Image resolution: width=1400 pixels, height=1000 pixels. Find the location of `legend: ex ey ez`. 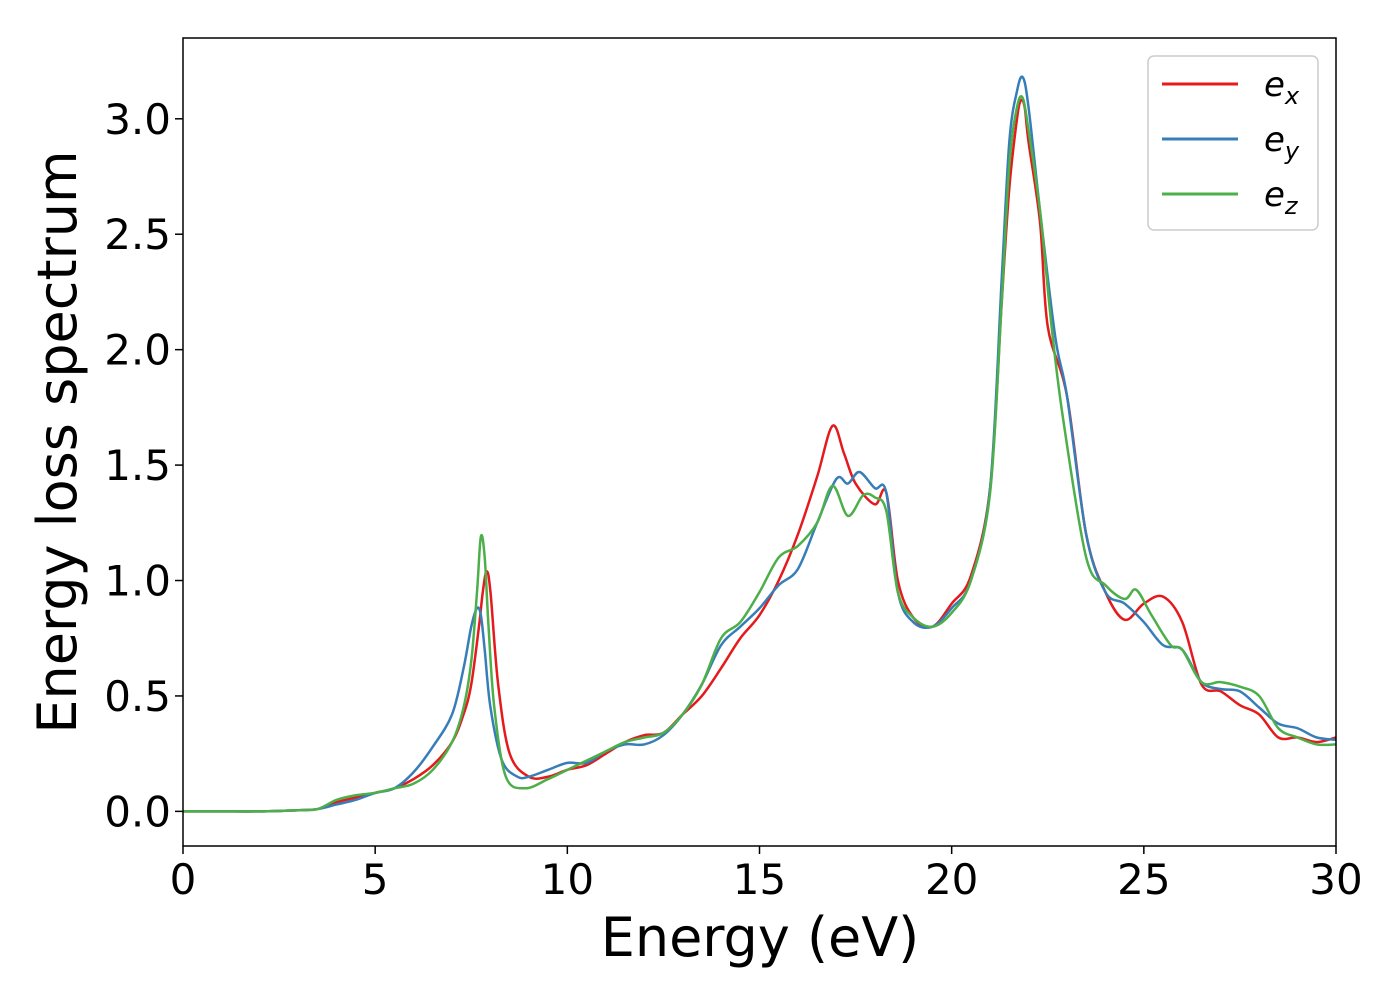

legend: ex ey ez is located at coordinates (1233, 143).